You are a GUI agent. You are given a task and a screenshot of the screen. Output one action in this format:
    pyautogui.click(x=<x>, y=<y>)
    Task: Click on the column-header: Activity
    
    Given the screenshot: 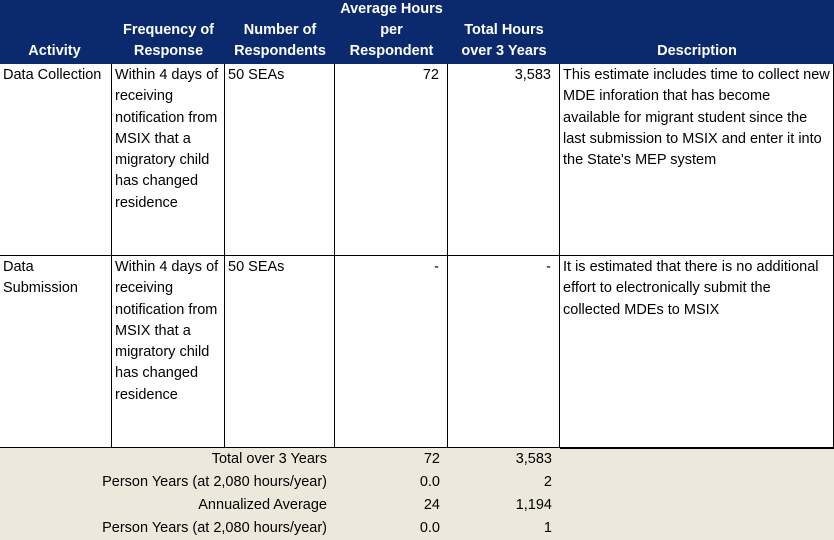 What is the action you would take?
    pyautogui.click(x=56, y=32)
    